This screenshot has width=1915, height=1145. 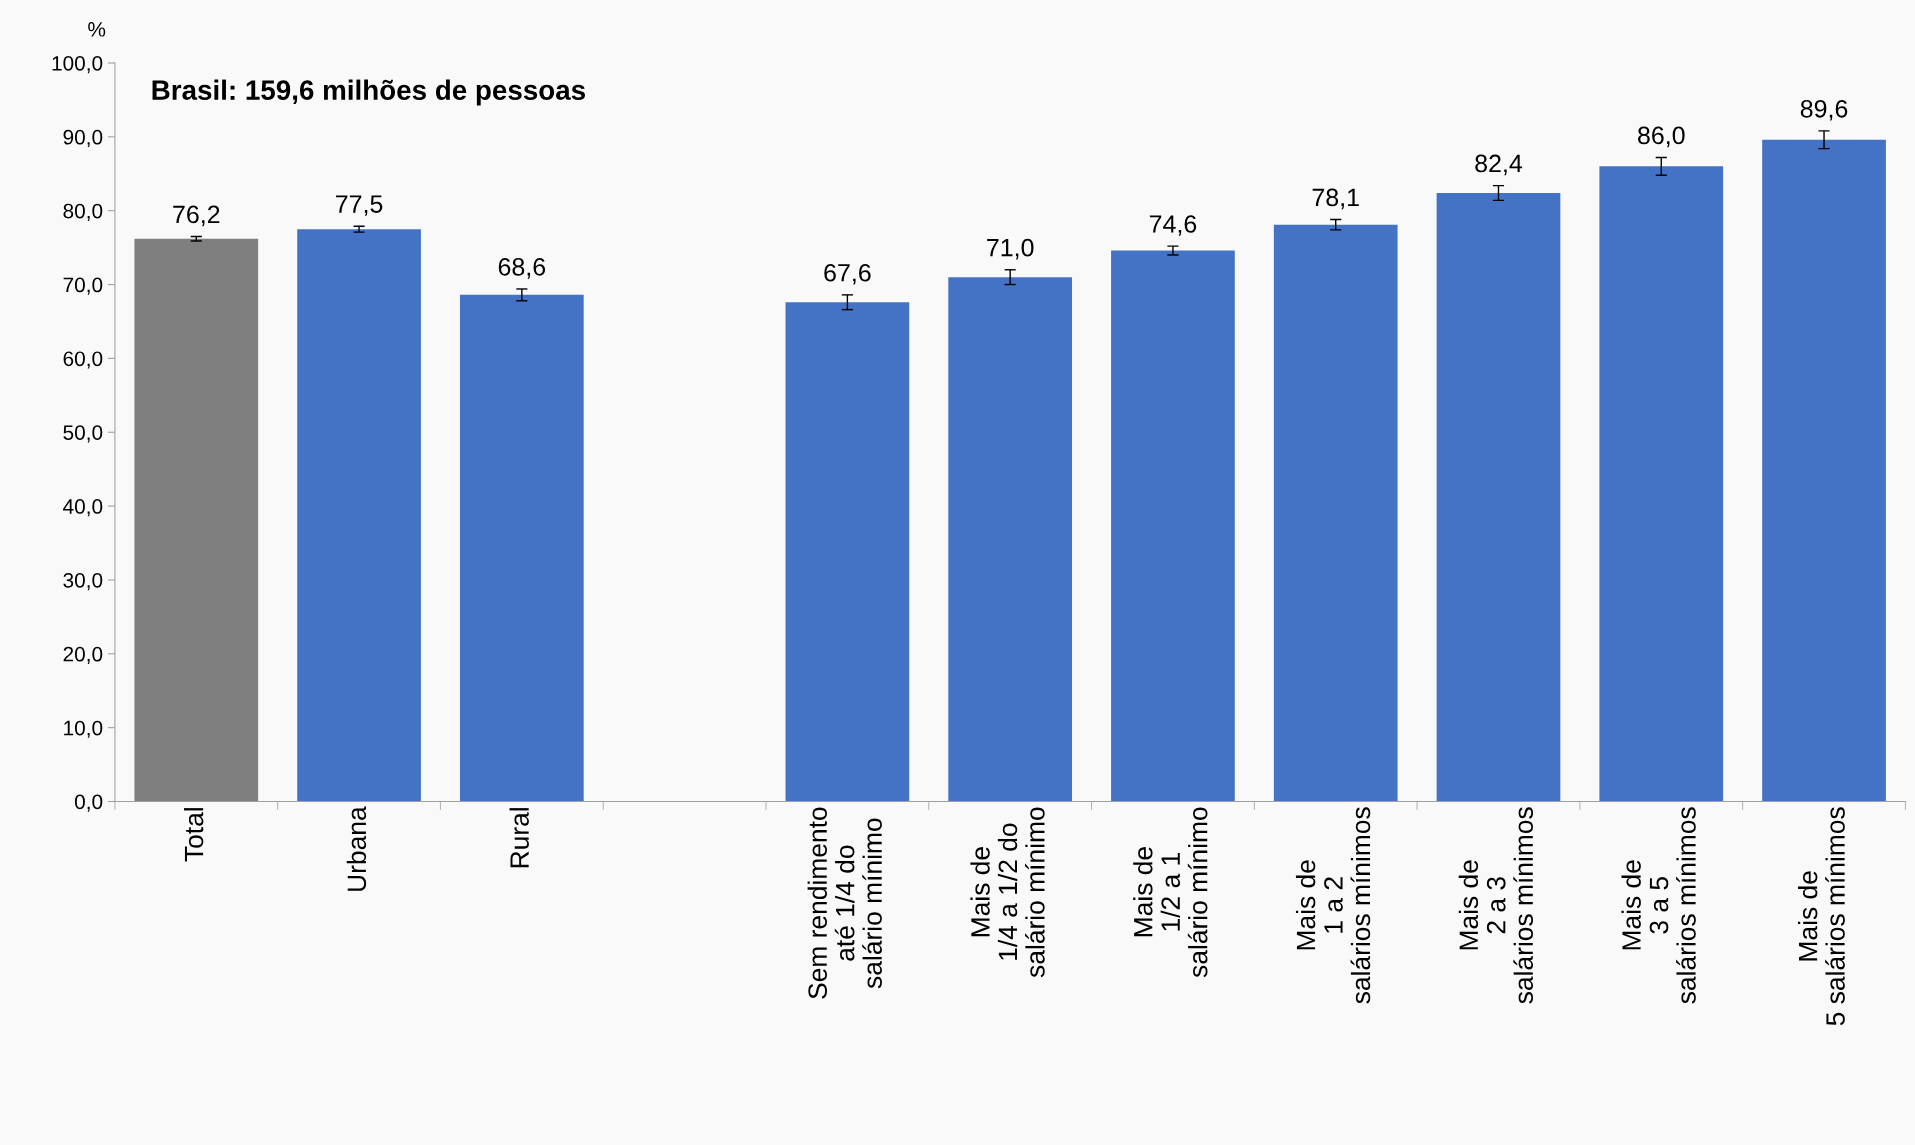 What do you see at coordinates (522, 268) in the screenshot?
I see `data-label: 68,6` at bounding box center [522, 268].